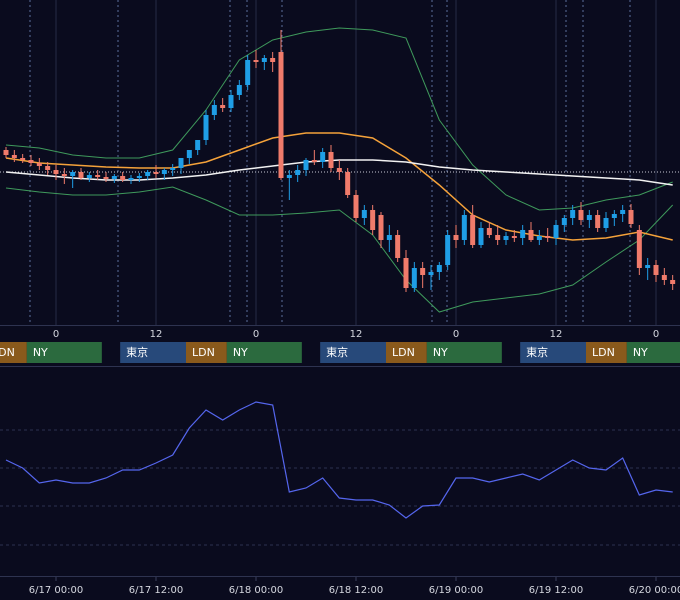 This screenshot has height=600, width=680. Describe the element at coordinates (556, 590) in the screenshot. I see `x-tick-label: 6/19 12:00` at that location.